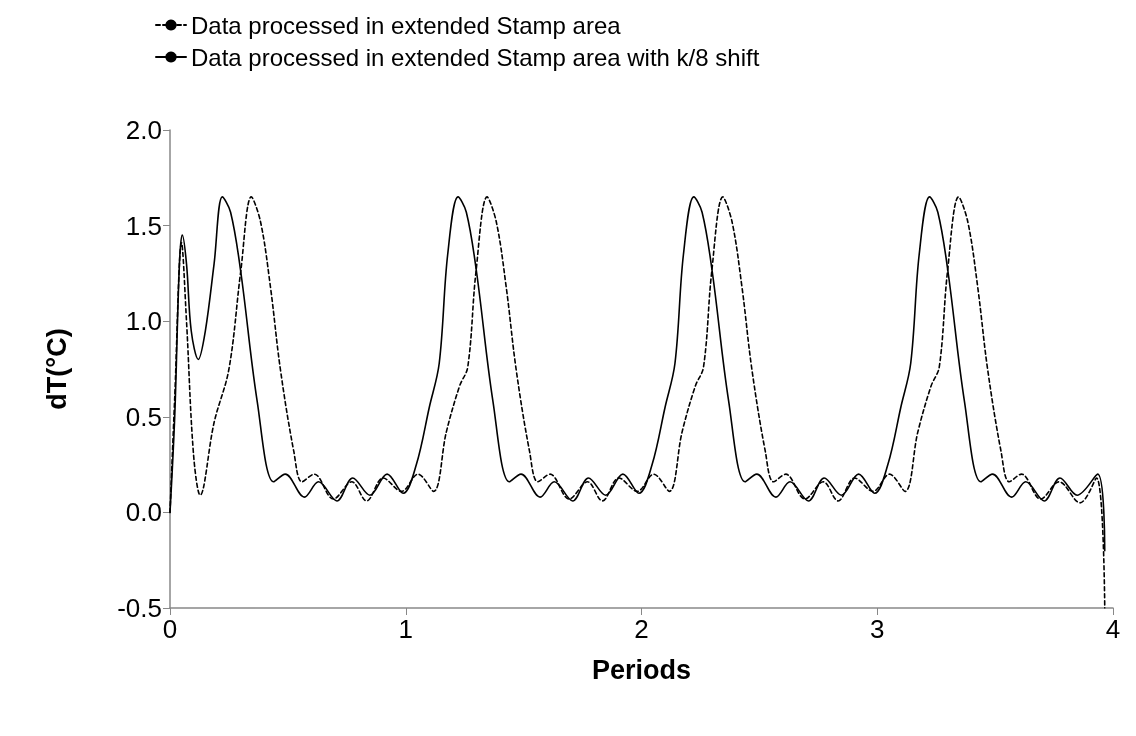 This screenshot has width=1136, height=736. Describe the element at coordinates (143, 321) in the screenshot. I see `y-tick-label: 1.0` at that location.